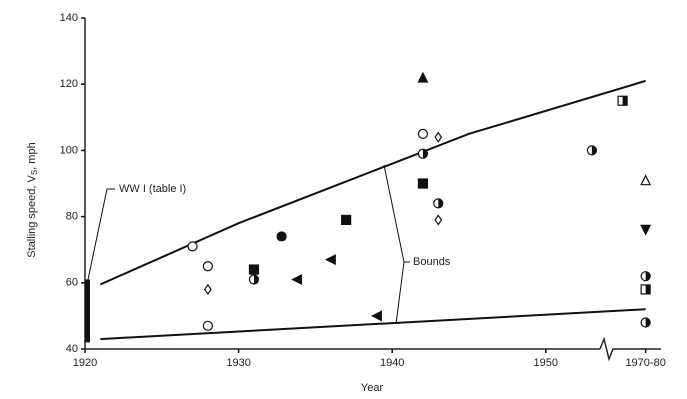 The width and height of the screenshot is (687, 399). Describe the element at coordinates (645, 363) in the screenshot. I see `x-tick-label: 1970-80` at that location.